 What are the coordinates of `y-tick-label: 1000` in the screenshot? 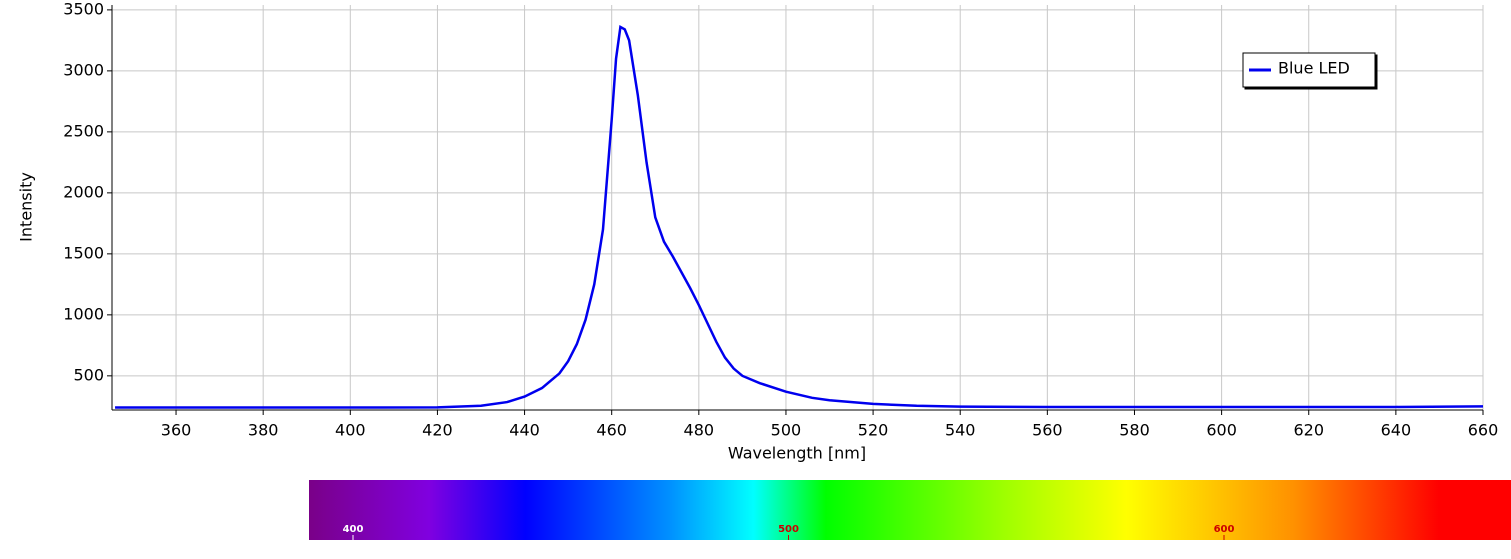 It's located at (83, 313).